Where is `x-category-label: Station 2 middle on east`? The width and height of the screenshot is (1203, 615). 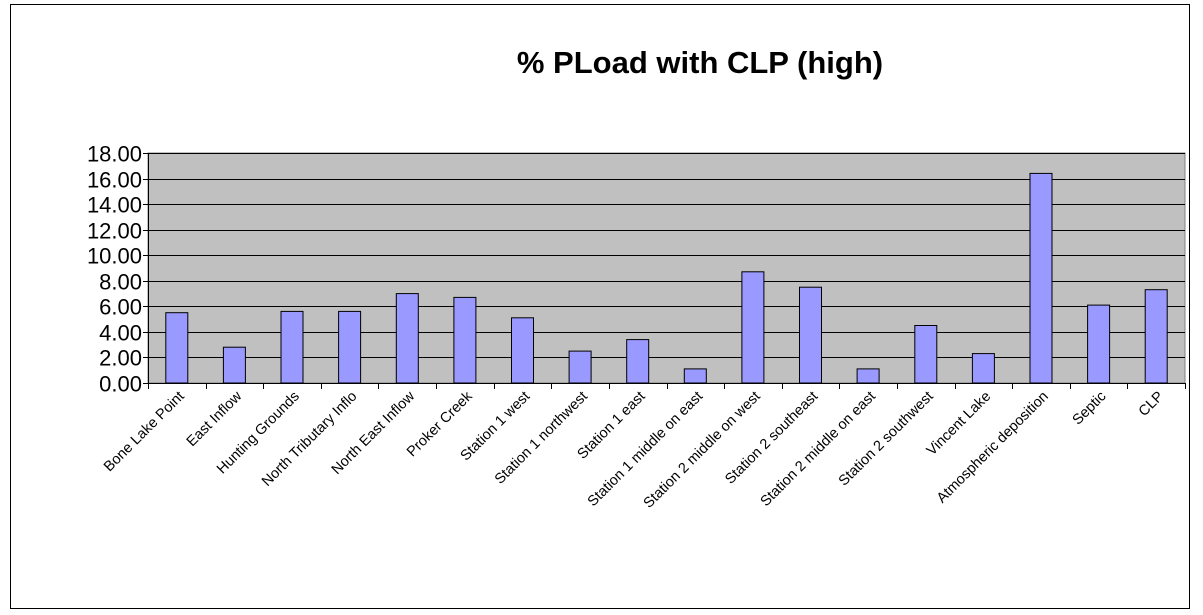
x-category-label: Station 2 middle on east is located at coordinates (818, 449).